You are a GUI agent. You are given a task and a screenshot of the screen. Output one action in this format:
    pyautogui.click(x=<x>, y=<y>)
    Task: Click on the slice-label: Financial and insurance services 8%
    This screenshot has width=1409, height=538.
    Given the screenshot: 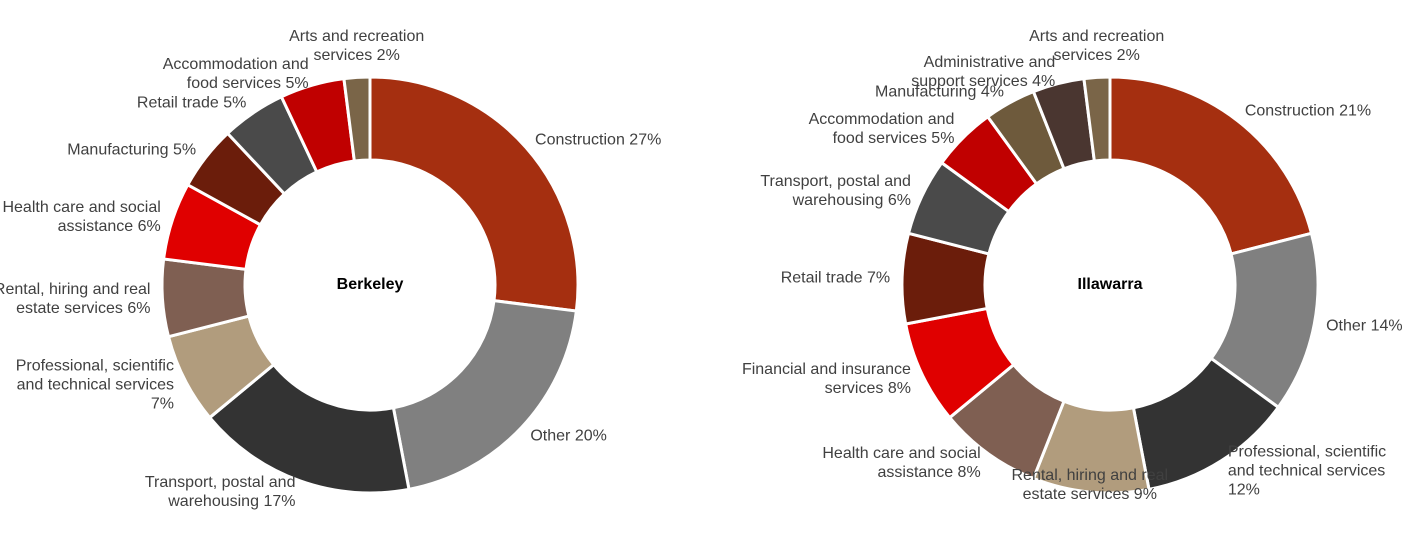 What is the action you would take?
    pyautogui.click(x=823, y=379)
    